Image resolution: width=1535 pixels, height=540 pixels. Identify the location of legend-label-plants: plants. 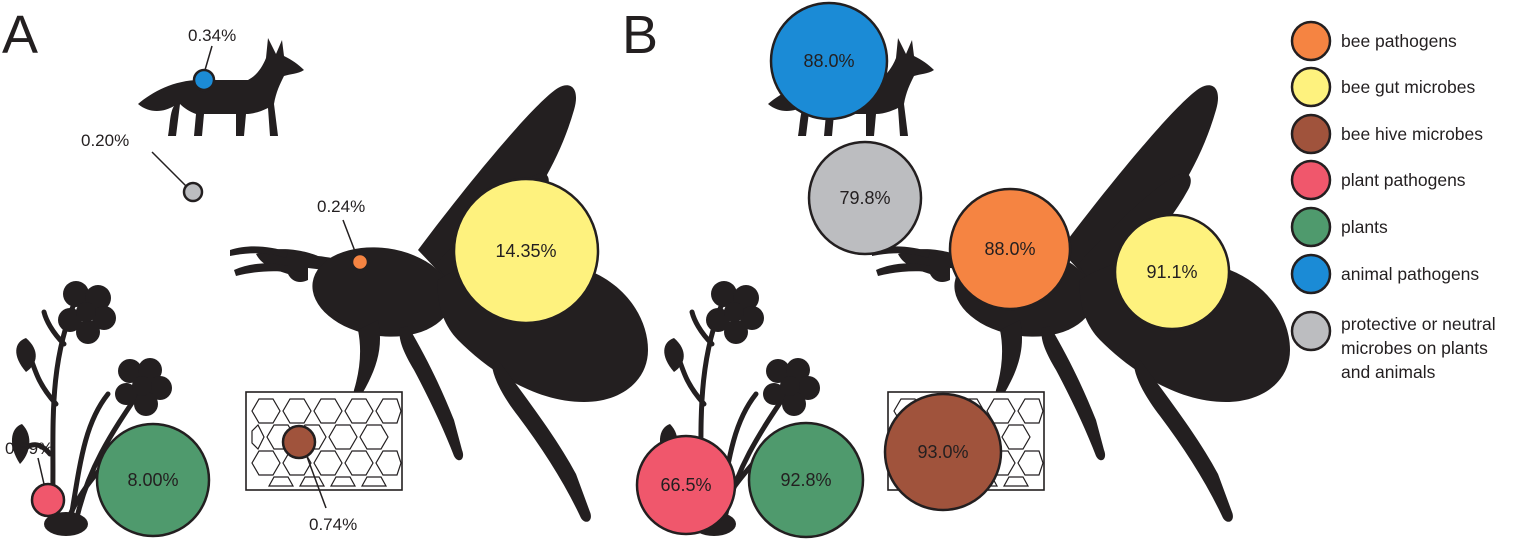
(1364, 227).